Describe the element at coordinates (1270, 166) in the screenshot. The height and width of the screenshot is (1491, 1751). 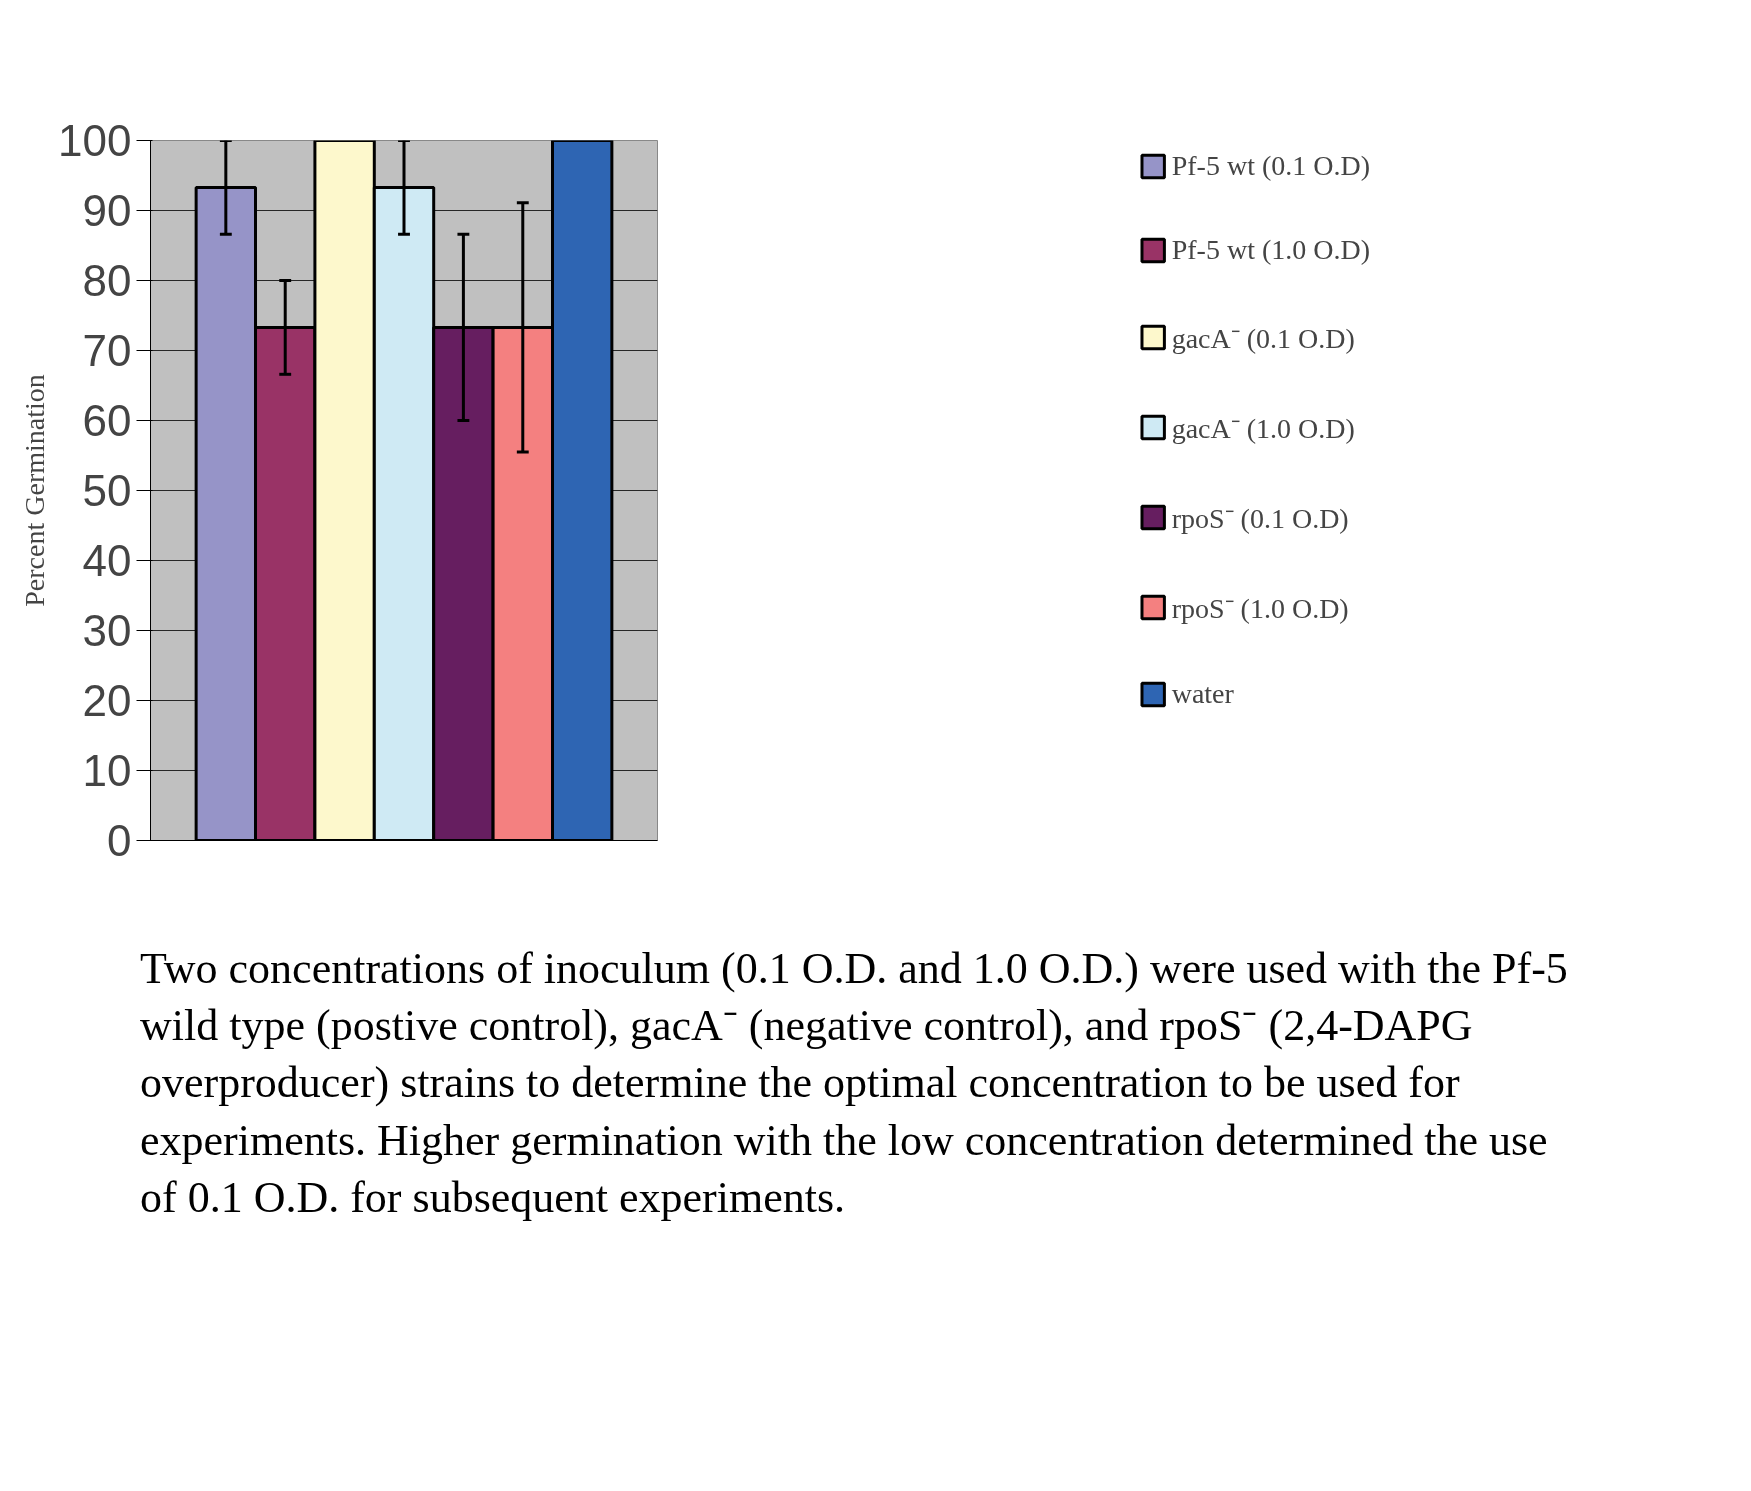
I see `legend-label: Pf-5 wt (0.1 O.D)` at that location.